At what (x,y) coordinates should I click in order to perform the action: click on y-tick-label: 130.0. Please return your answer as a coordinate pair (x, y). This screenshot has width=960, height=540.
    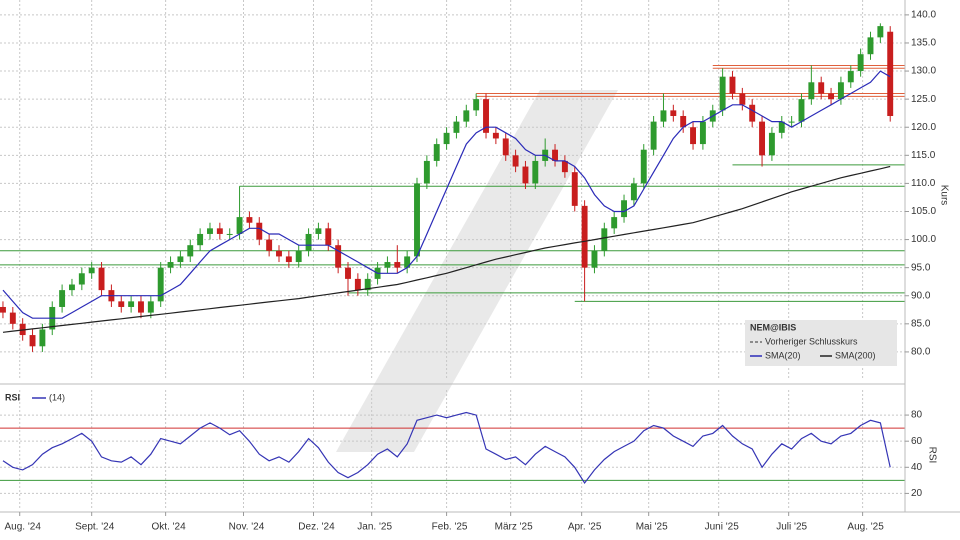
    Looking at the image, I should click on (923, 71).